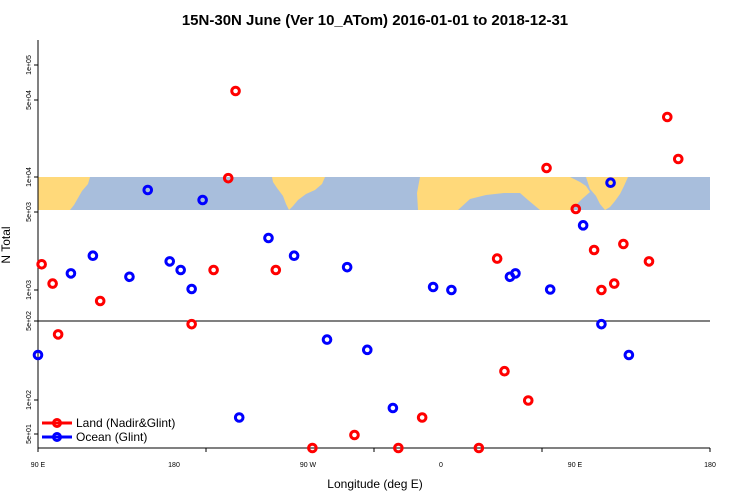 This screenshot has height=500, width=750. I want to click on y-tick-label: 5e+02, so click(29, 321).